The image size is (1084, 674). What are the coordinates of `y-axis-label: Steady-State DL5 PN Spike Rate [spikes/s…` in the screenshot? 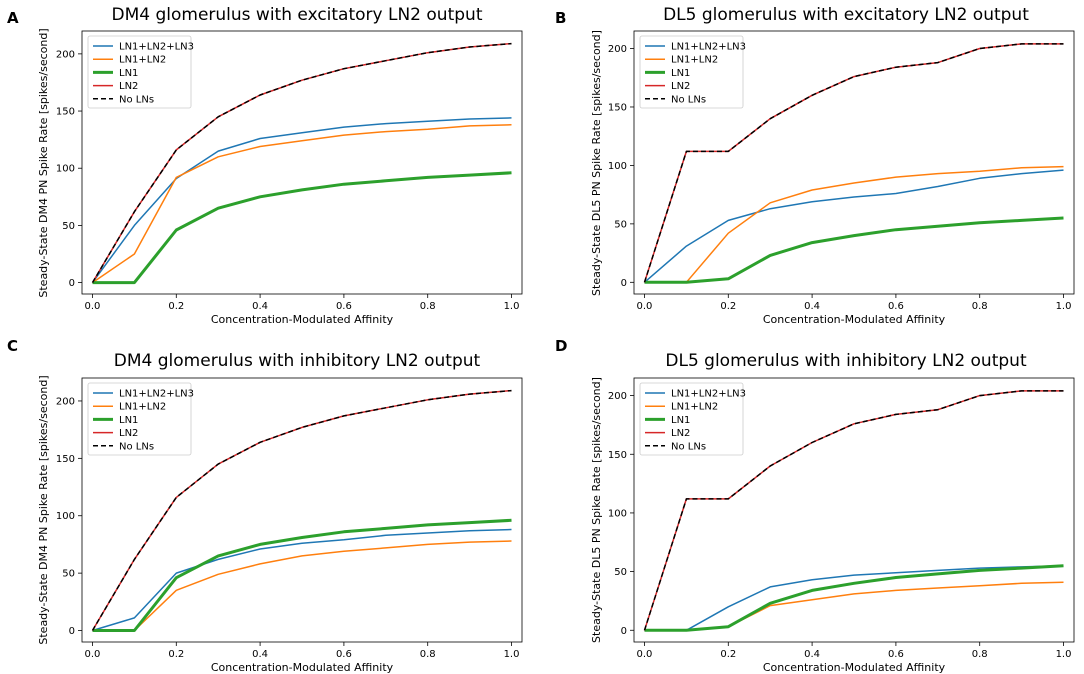 It's located at (596, 163).